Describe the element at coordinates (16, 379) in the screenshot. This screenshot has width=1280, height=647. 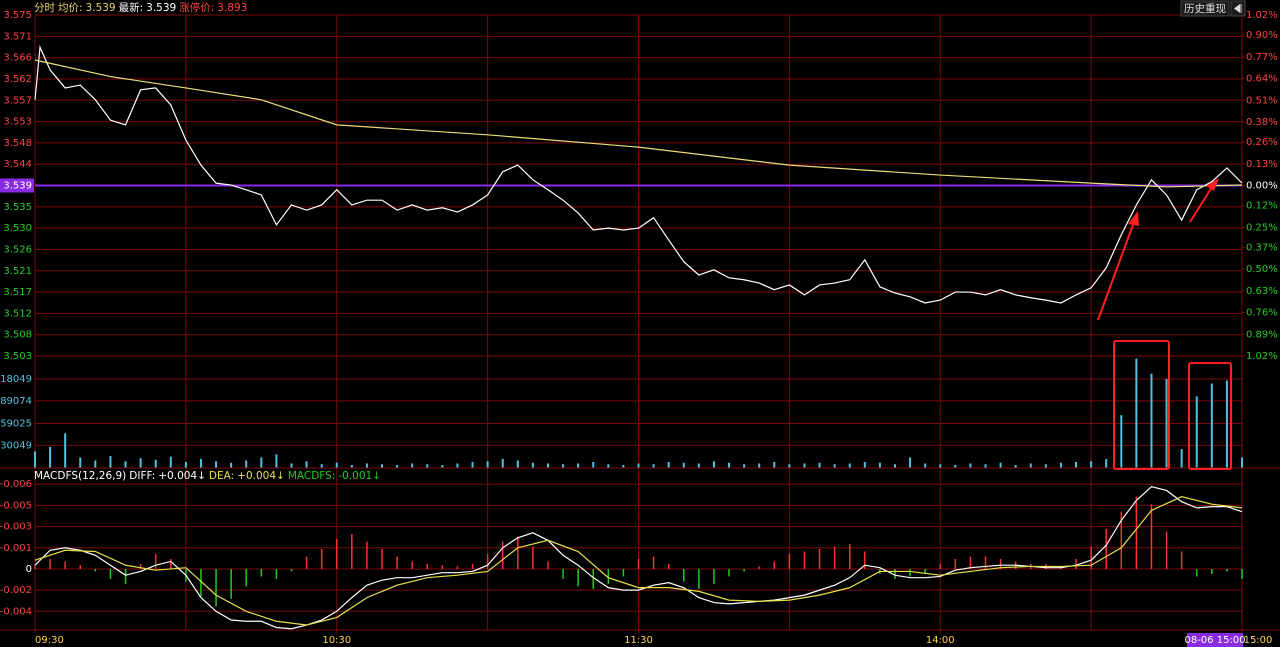
I see `y-tick-label: 118049` at that location.